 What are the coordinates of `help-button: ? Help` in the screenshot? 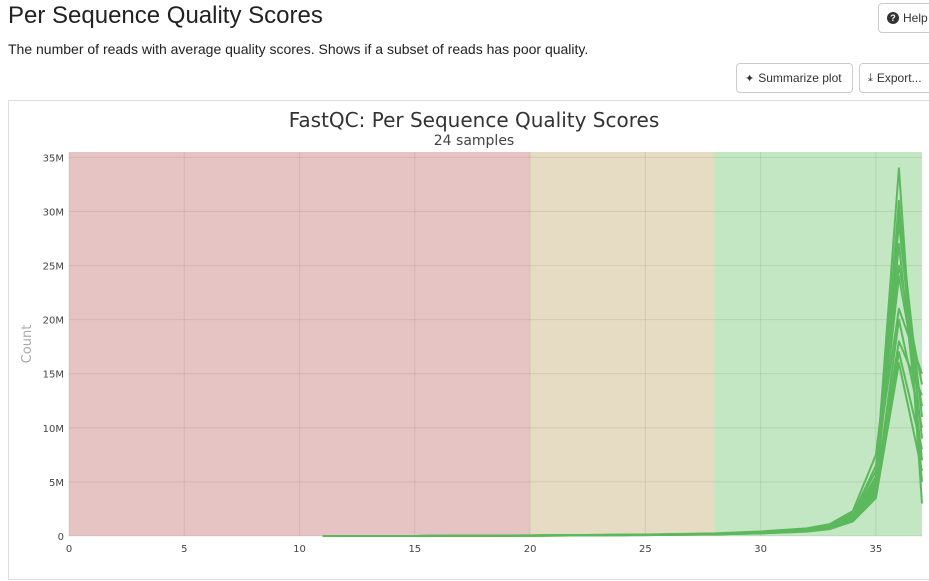 It's located at (903, 18).